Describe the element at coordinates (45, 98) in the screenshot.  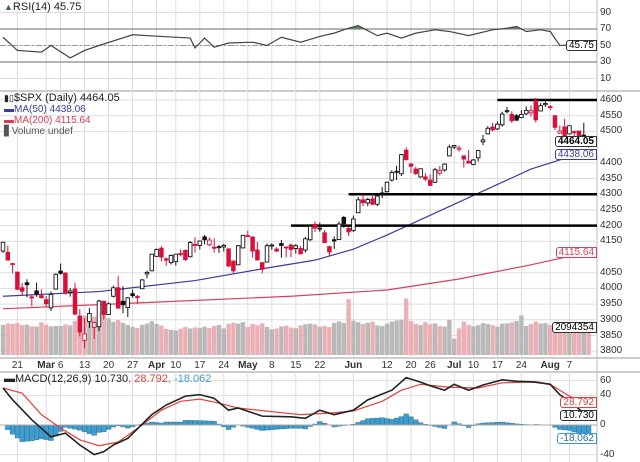
I see `price-title: $SPX (Daily)` at that location.